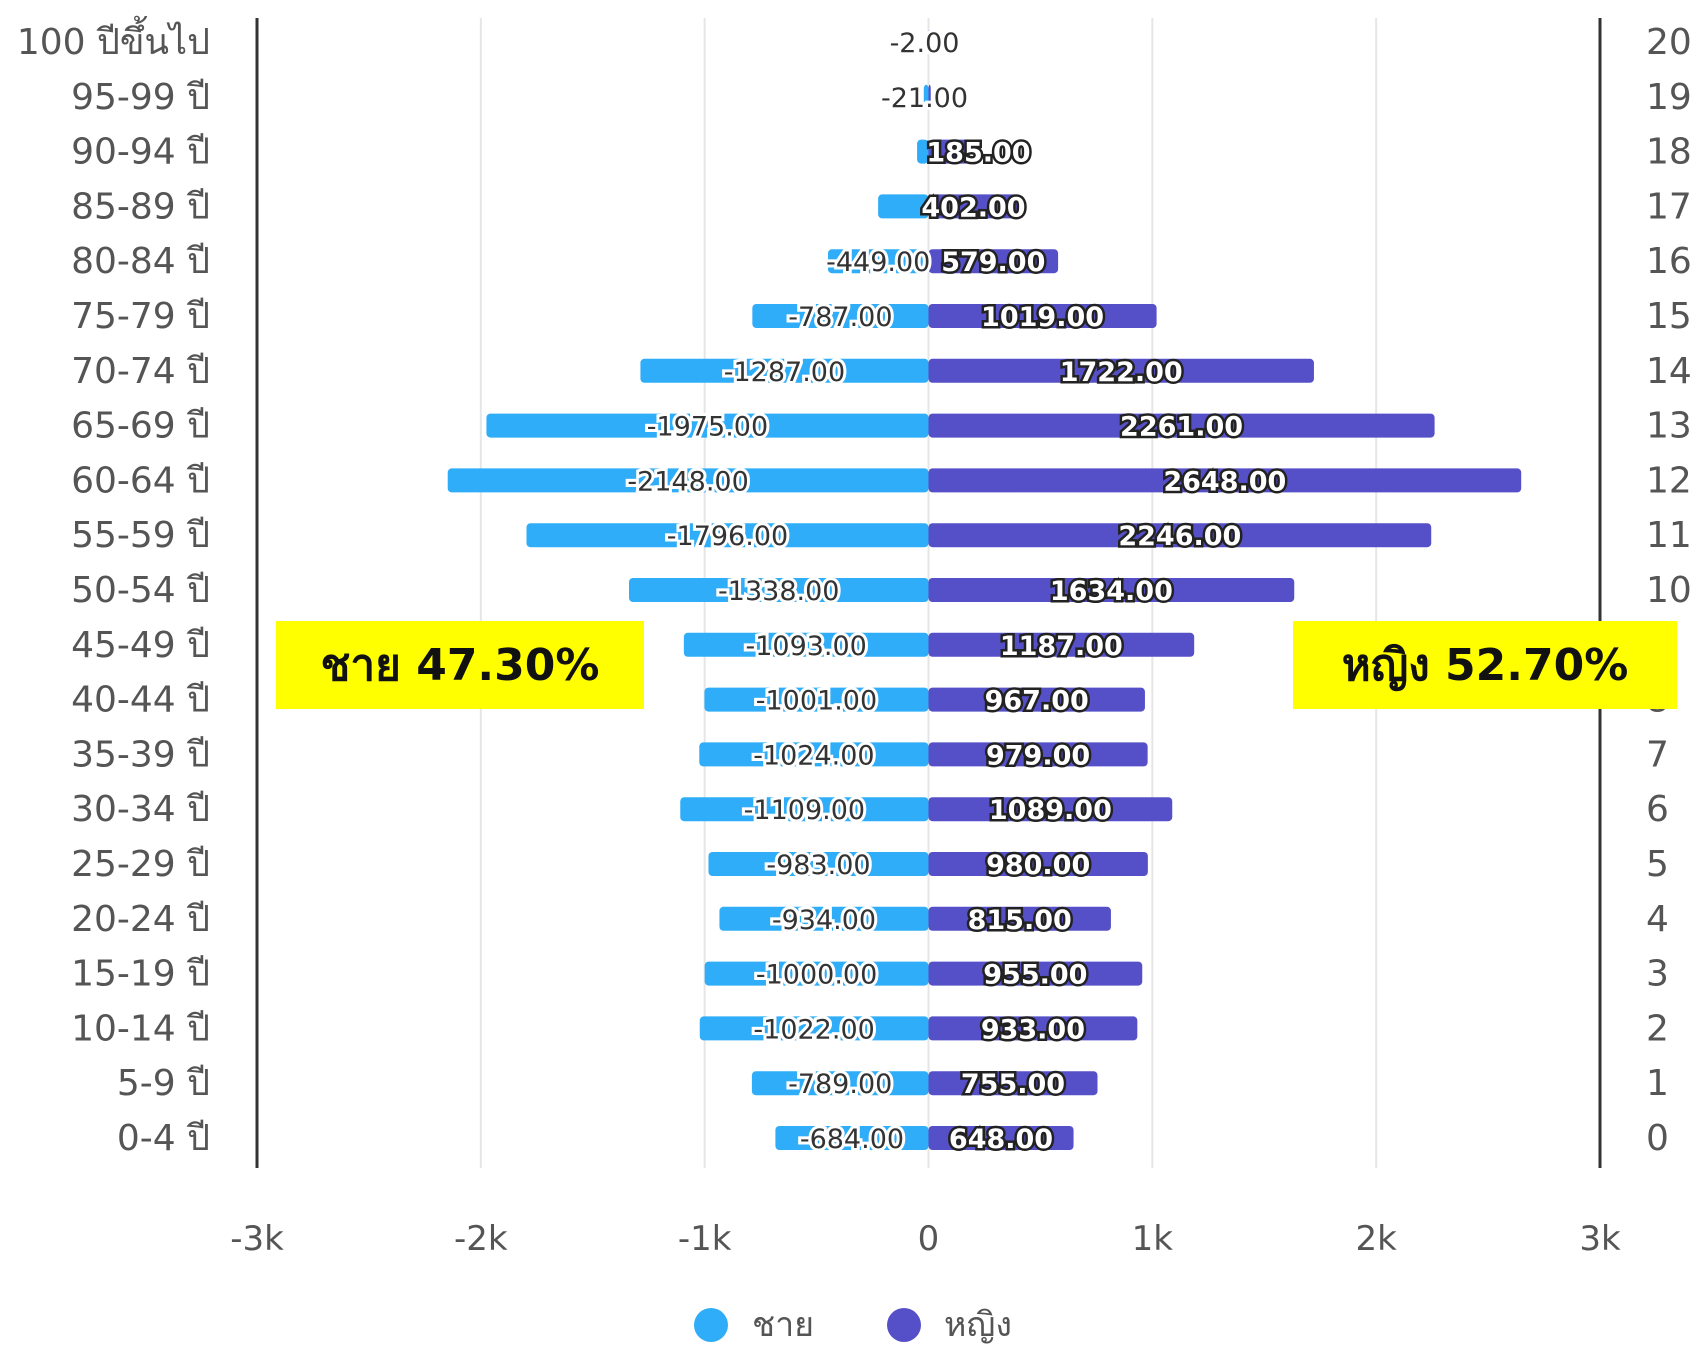  I want to click on data-label: 1019.00, so click(1042, 317).